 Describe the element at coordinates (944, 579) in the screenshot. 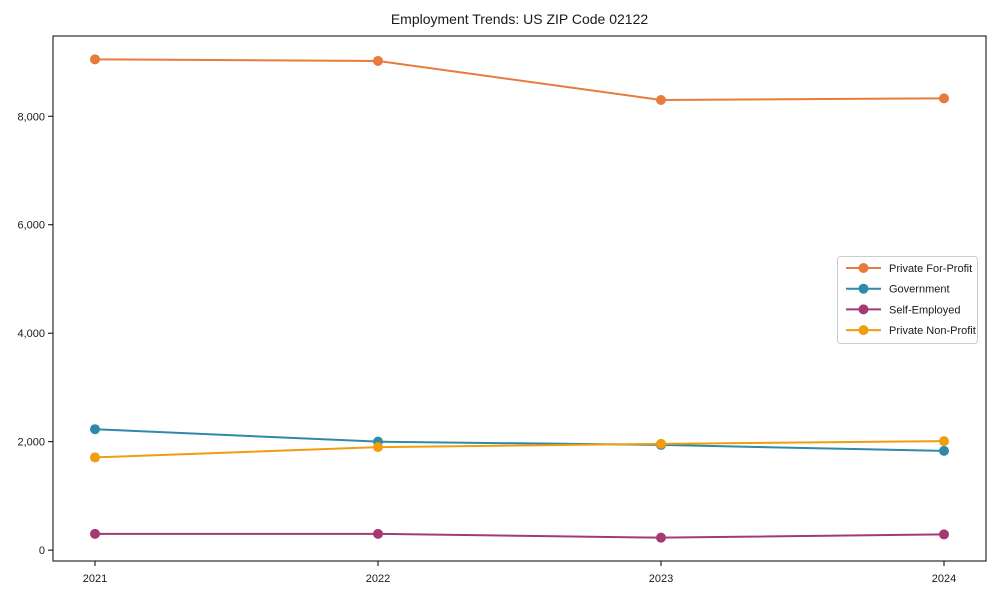

I see `x-tick-label: 2024` at that location.